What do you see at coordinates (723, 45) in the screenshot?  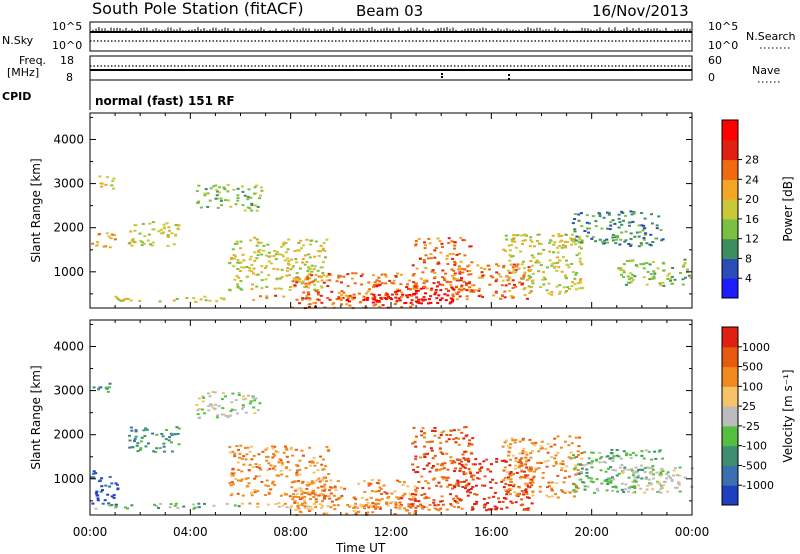 I see `nsearch-tick-low: 10^0` at bounding box center [723, 45].